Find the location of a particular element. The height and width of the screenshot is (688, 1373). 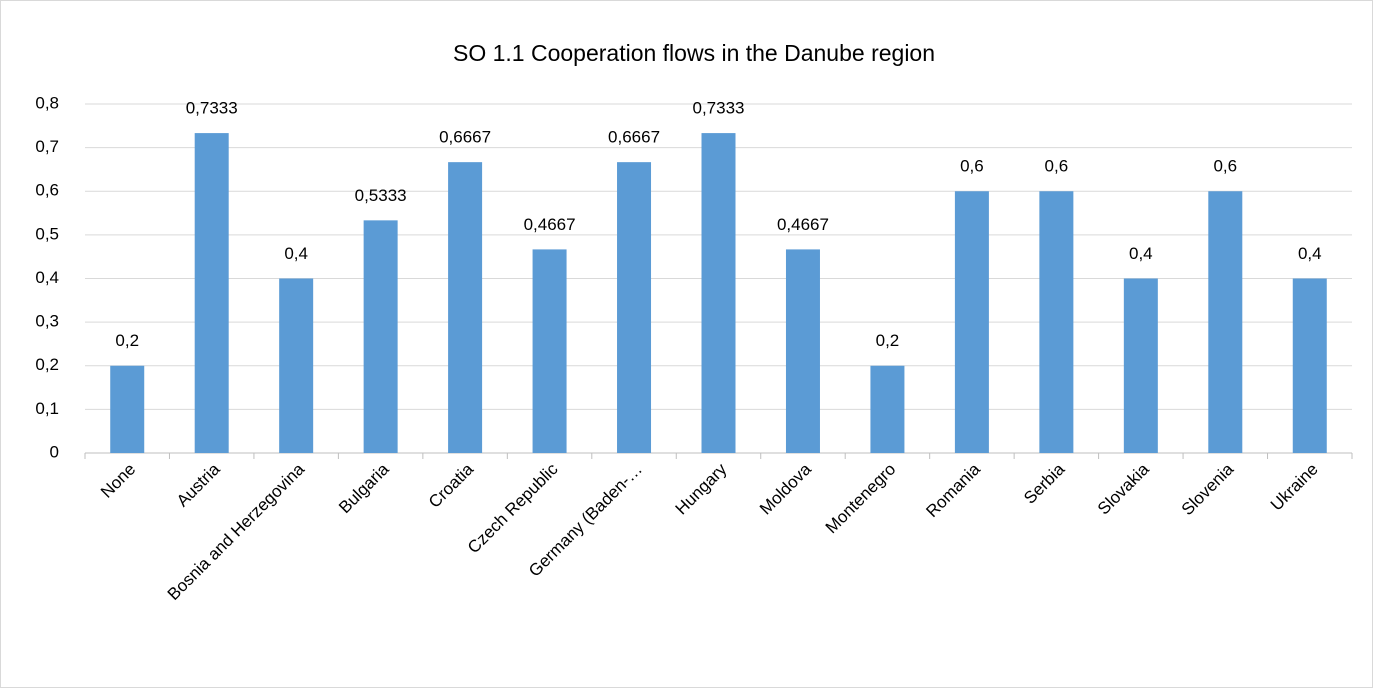

y-tick-label: 0,2 is located at coordinates (47, 364).